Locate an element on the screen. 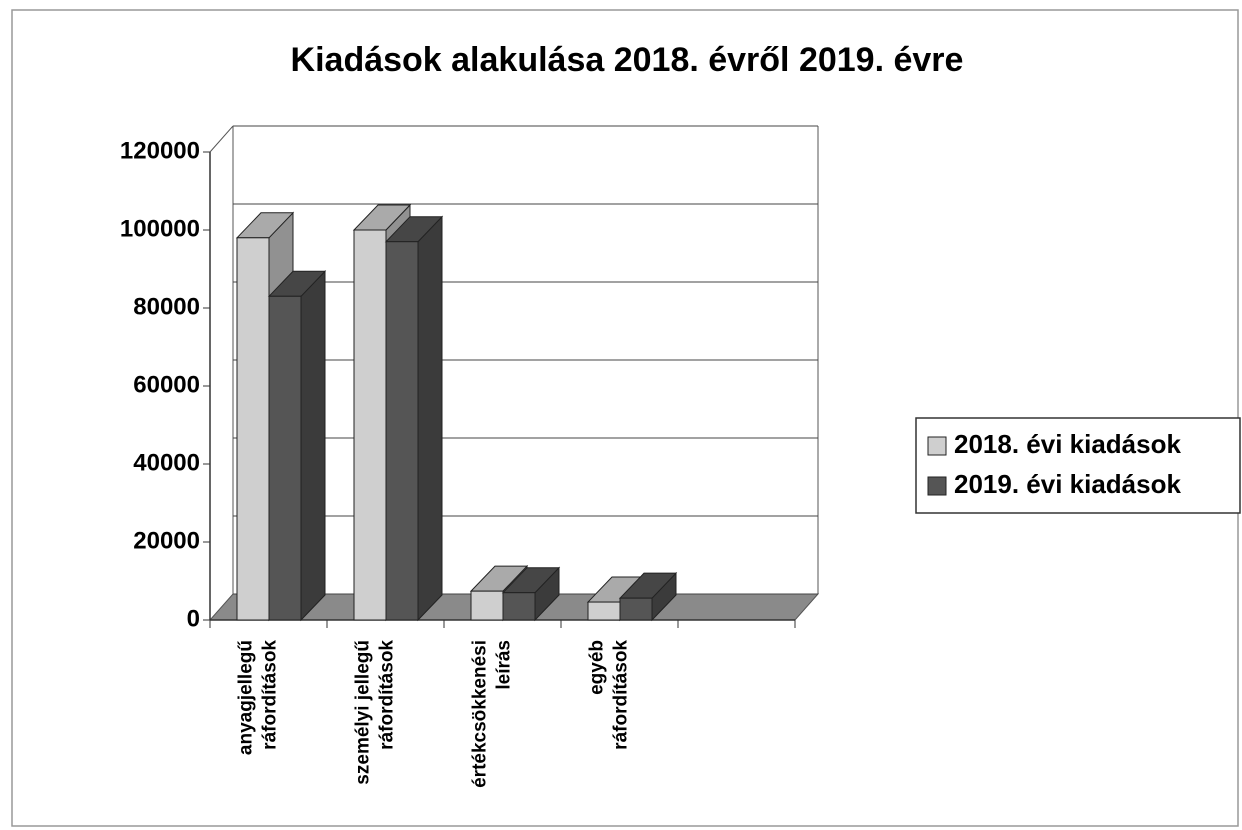  x-tick-label: egyéb ráfordítások is located at coordinates (609, 695).